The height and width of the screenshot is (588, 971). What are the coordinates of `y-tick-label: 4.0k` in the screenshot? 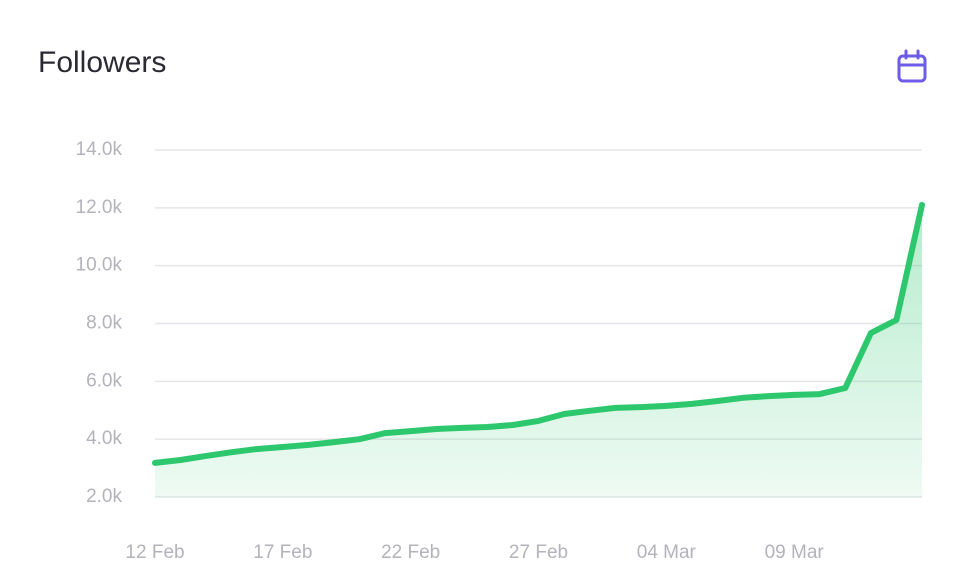 It's located at (104, 438).